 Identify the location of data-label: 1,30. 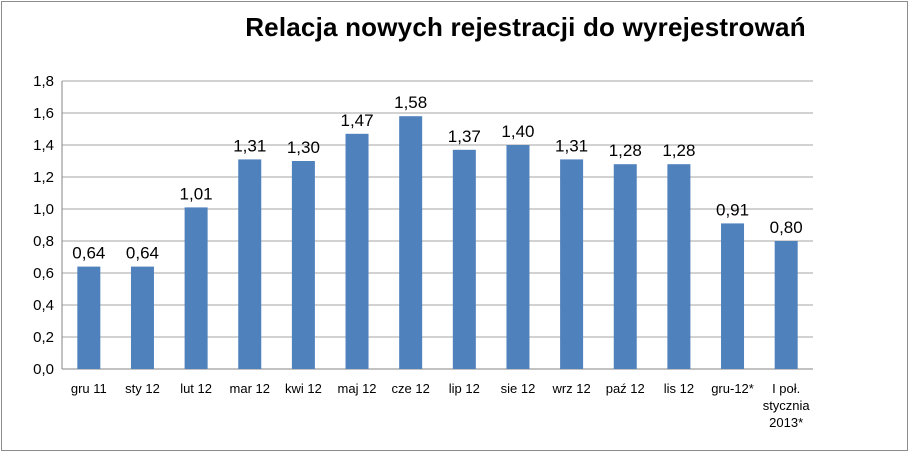
(303, 147).